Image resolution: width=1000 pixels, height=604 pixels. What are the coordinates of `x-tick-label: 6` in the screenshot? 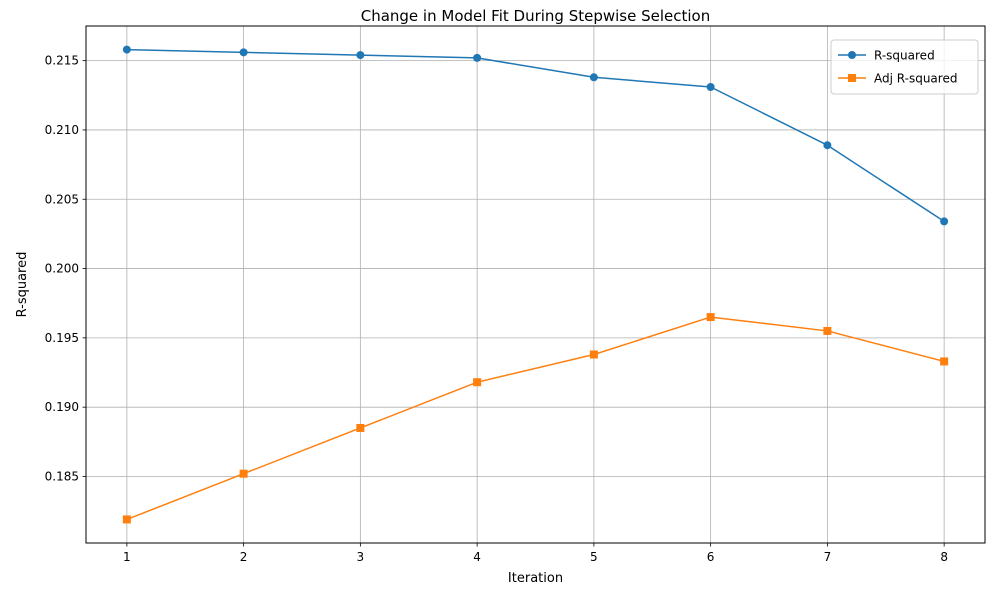 It's located at (711, 557).